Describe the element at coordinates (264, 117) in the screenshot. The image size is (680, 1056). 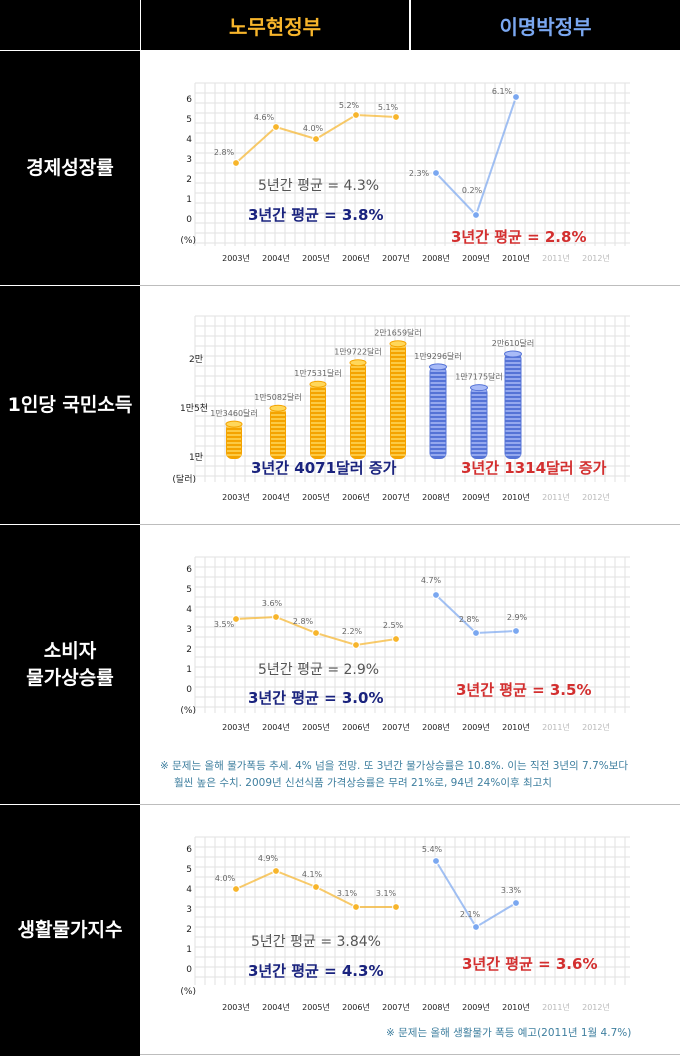
I see `data-label: 4.6%` at that location.